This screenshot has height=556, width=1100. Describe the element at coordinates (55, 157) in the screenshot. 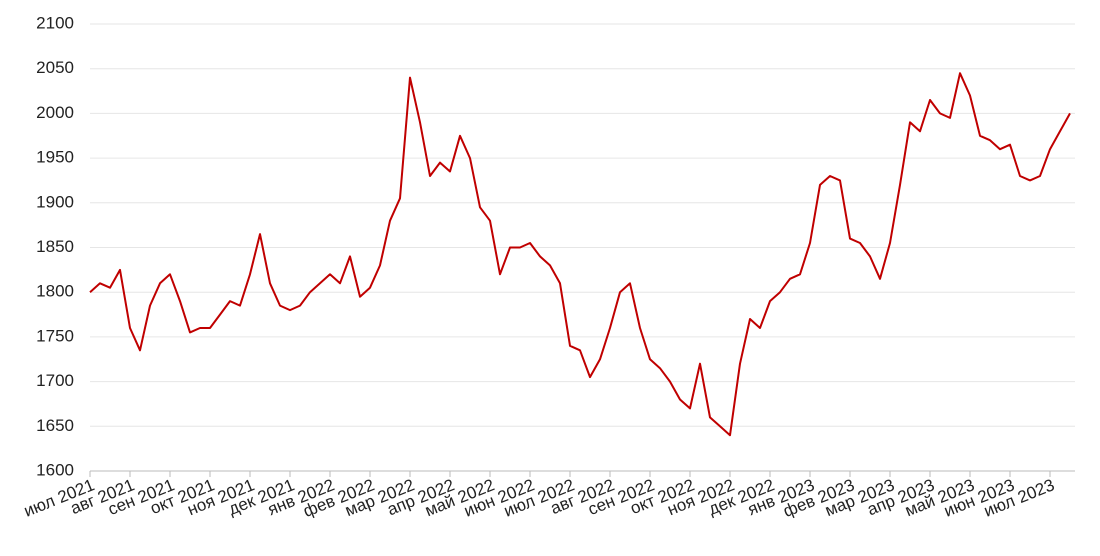

I see `y-tick-label: 1950` at that location.